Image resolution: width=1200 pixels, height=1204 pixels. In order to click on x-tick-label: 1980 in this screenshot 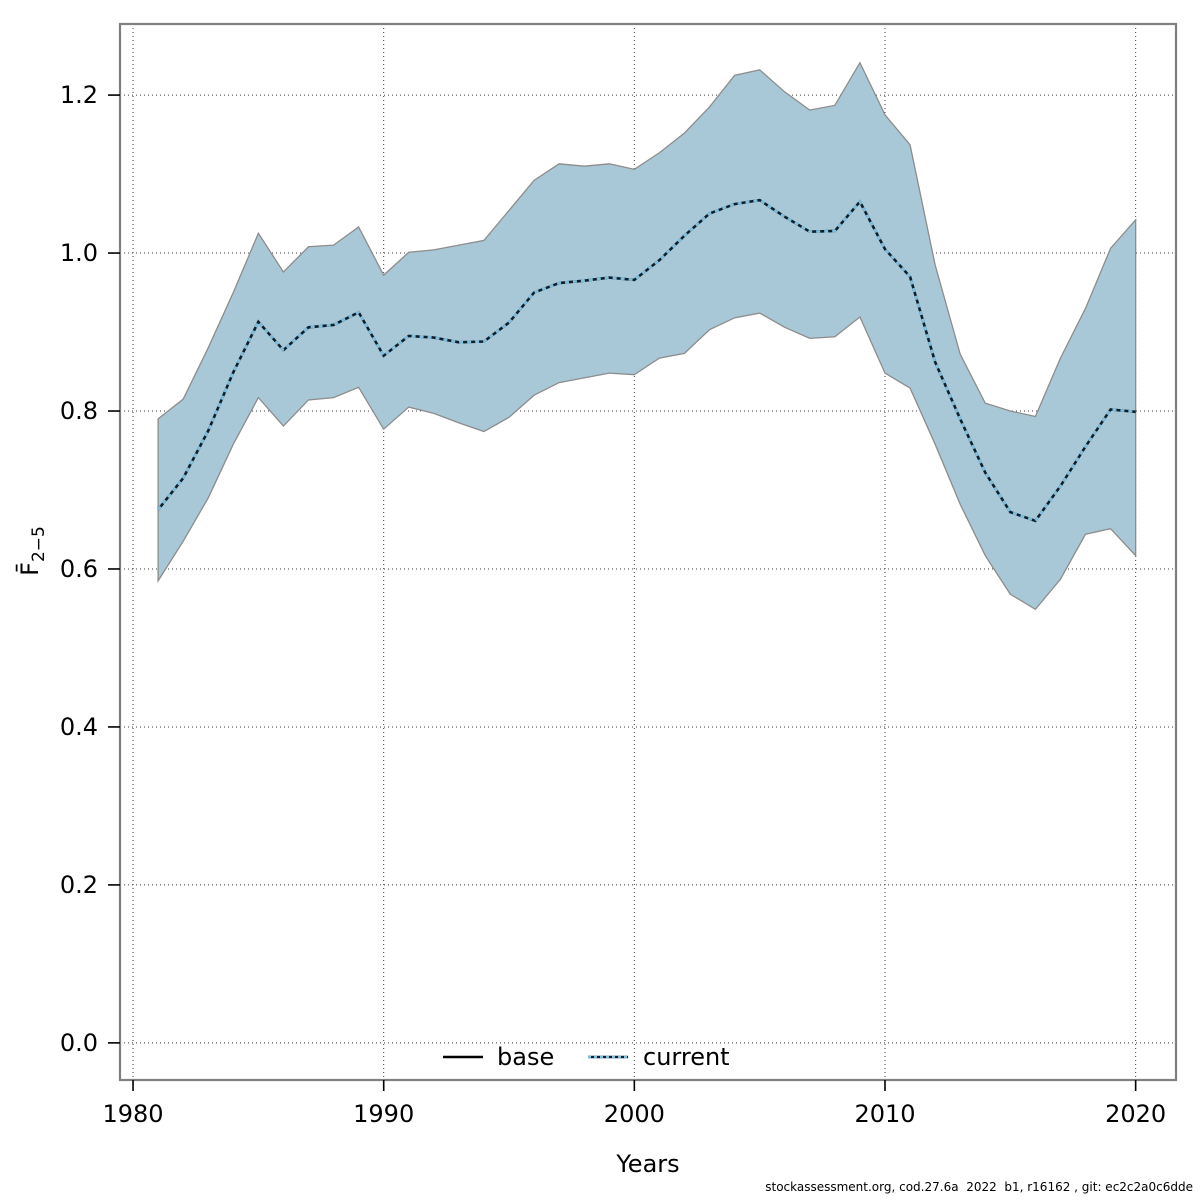, I will do `click(132, 1114)`.